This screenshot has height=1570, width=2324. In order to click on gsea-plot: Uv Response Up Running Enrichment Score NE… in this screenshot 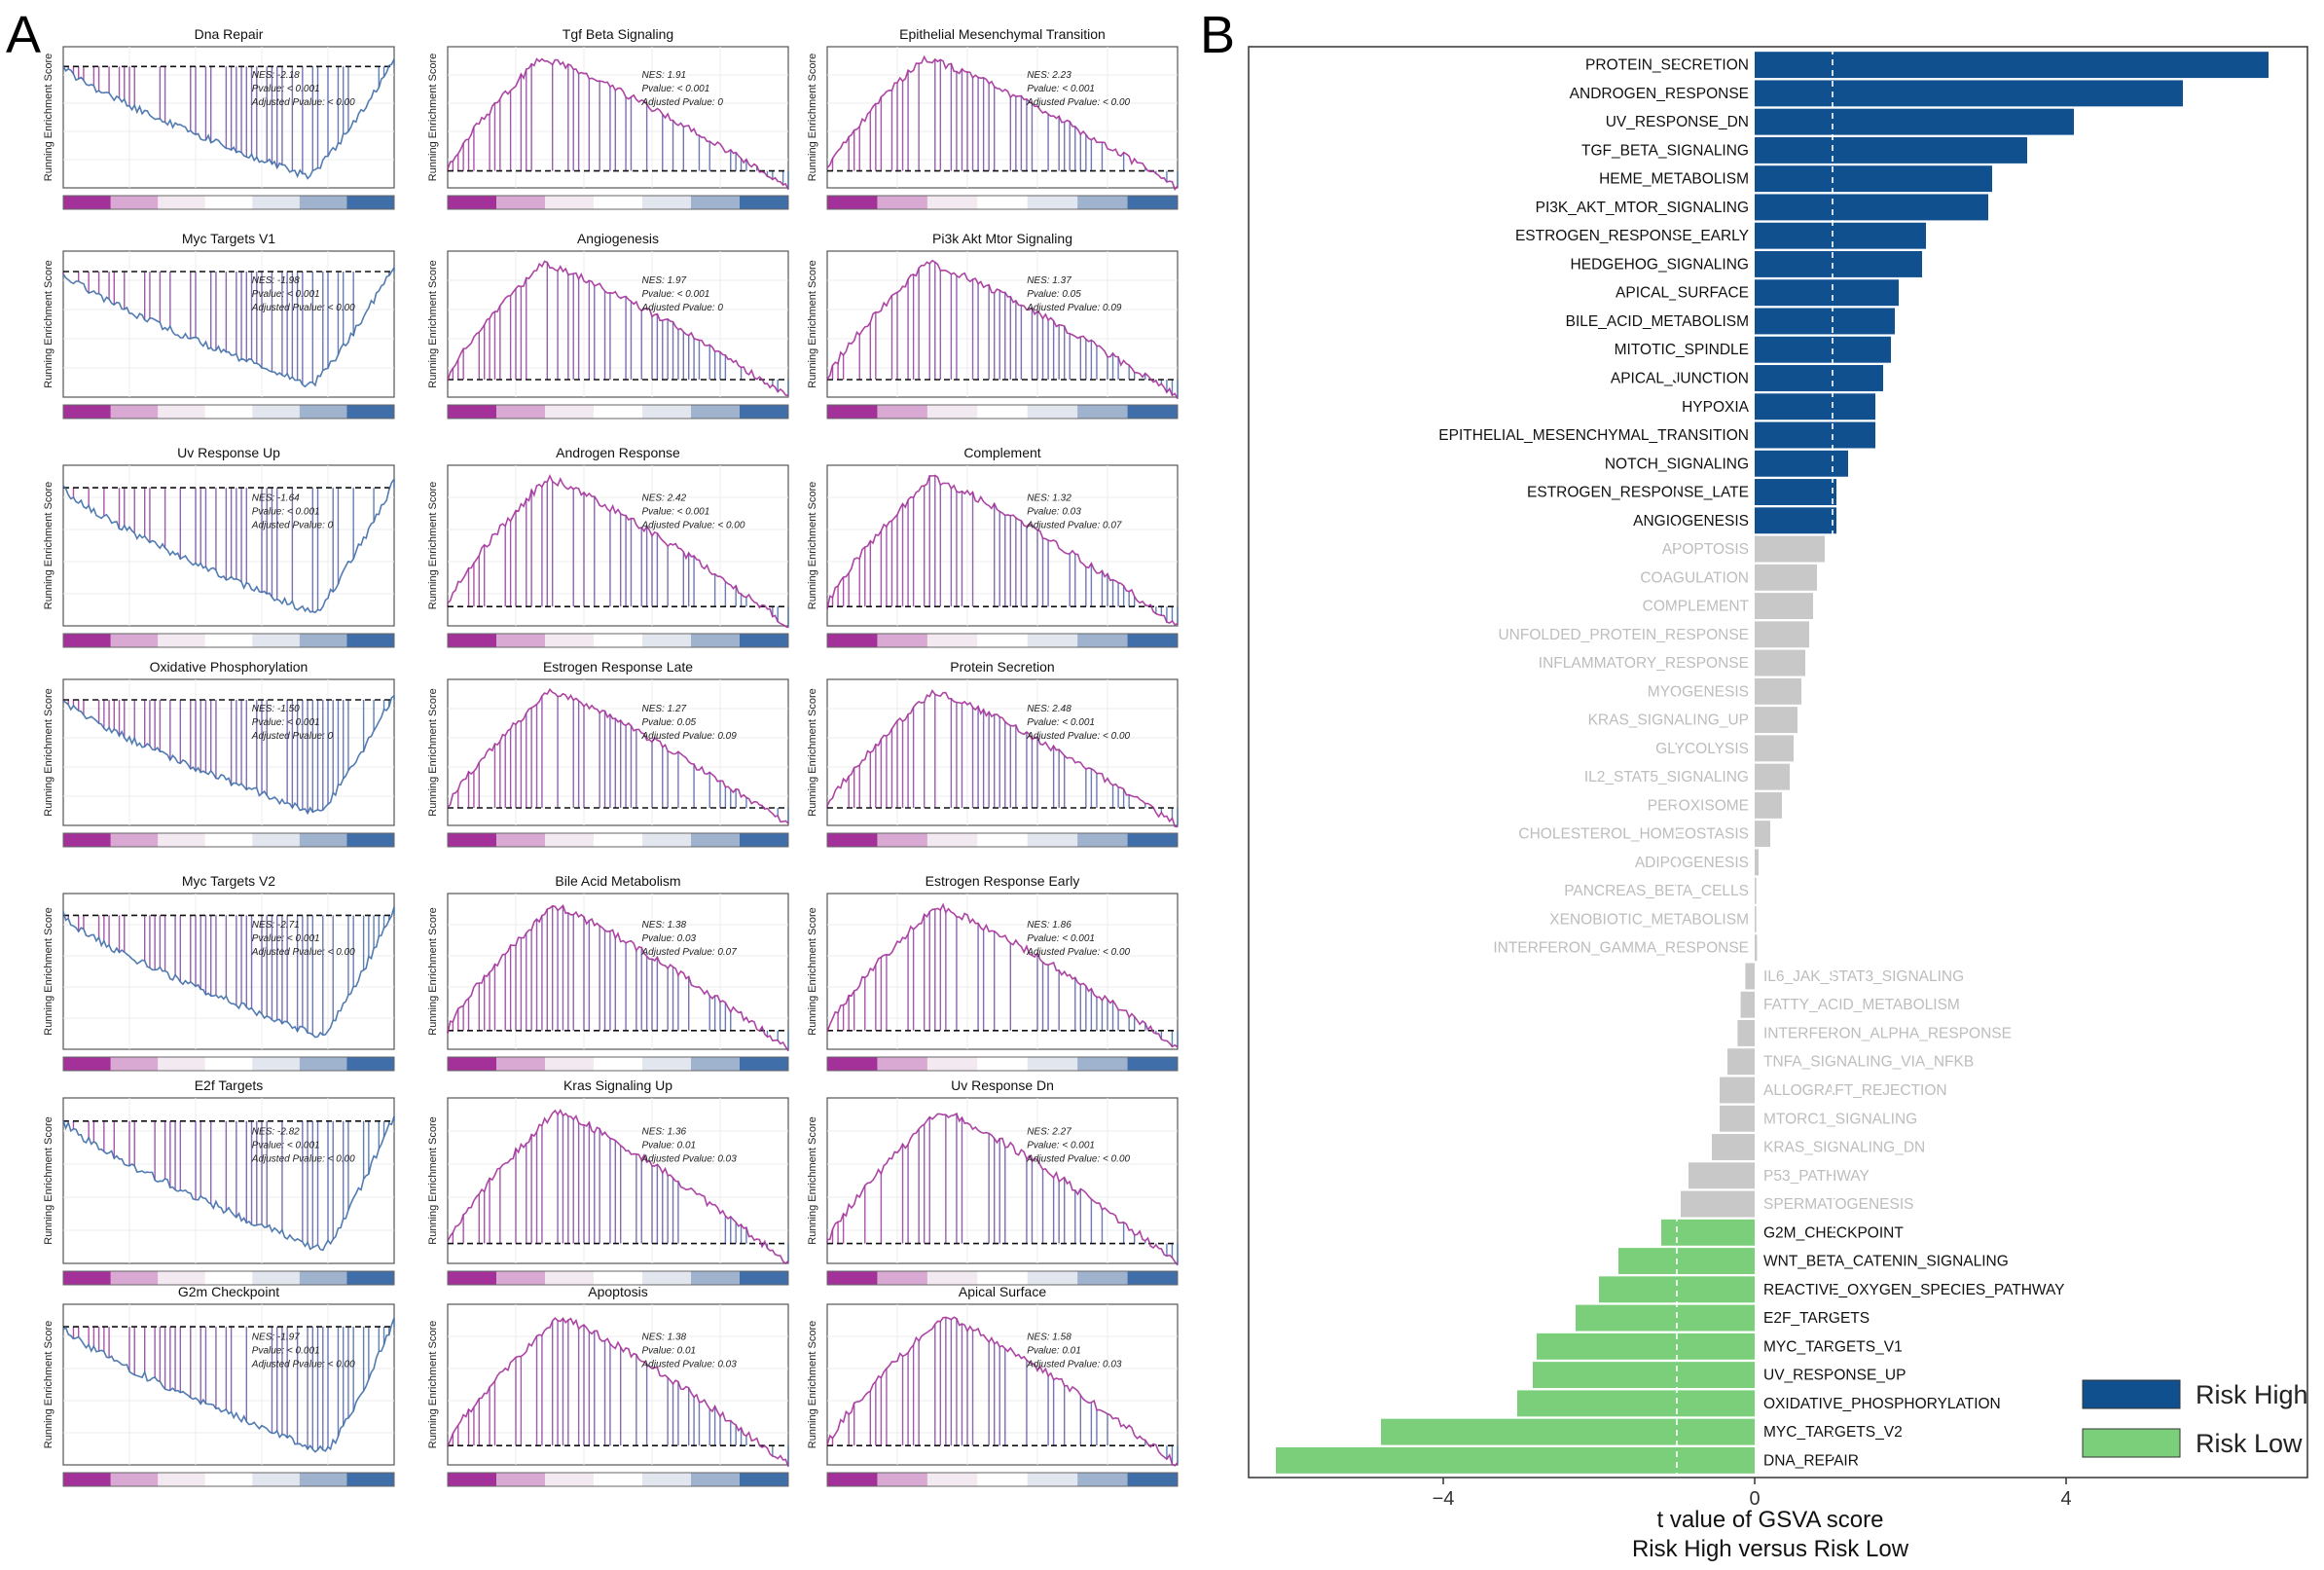, I will do `click(219, 547)`.